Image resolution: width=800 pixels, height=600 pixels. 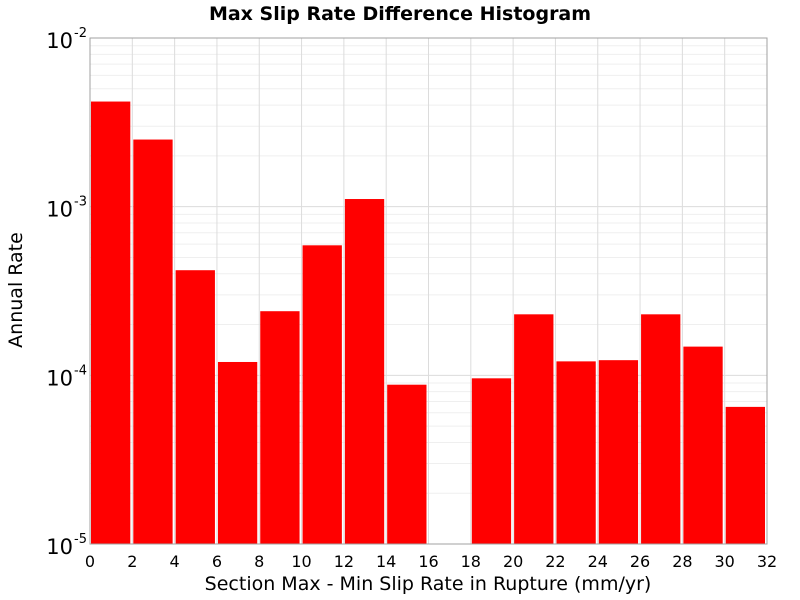 I want to click on y-axis-ticks: 10-510-410-310-2, so click(x=66, y=292).